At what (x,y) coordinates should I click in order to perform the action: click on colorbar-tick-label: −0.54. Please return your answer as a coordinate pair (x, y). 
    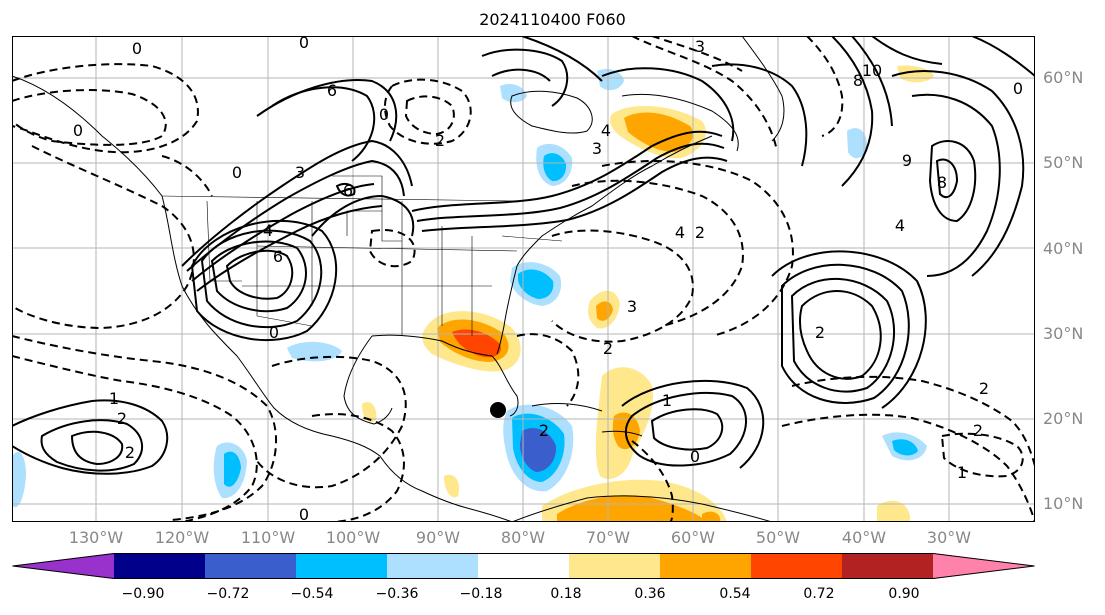
    Looking at the image, I should click on (312, 594).